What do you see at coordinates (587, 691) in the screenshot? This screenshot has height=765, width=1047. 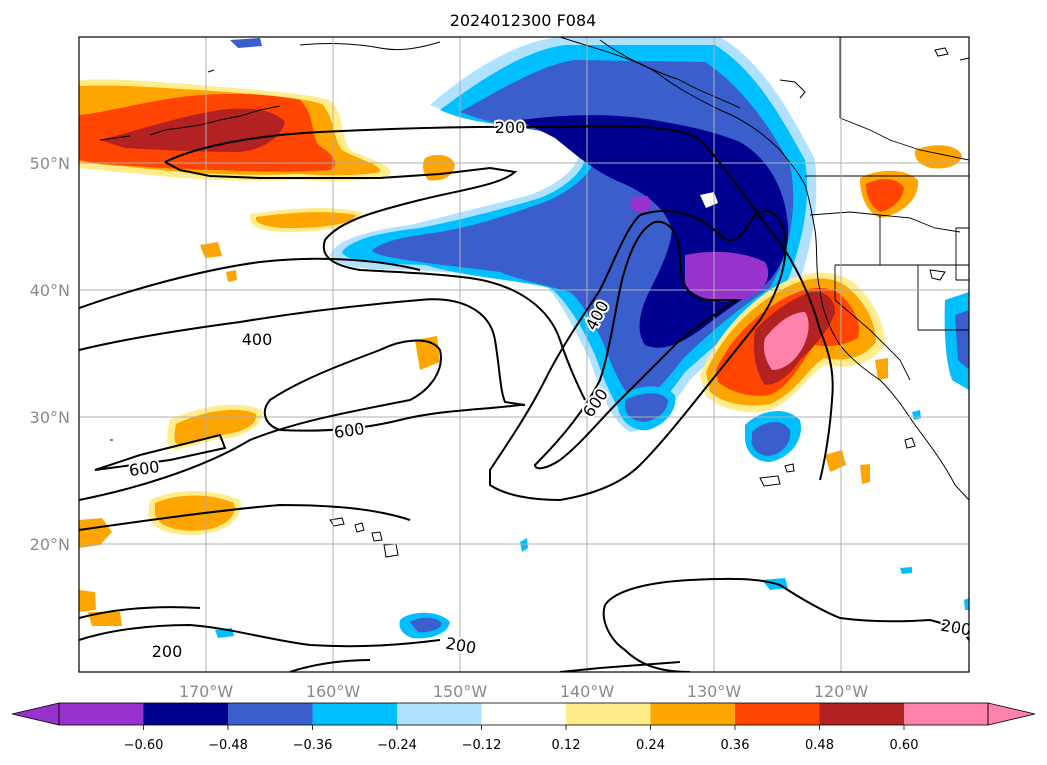 I see `lon-tick-label: 140°W` at bounding box center [587, 691].